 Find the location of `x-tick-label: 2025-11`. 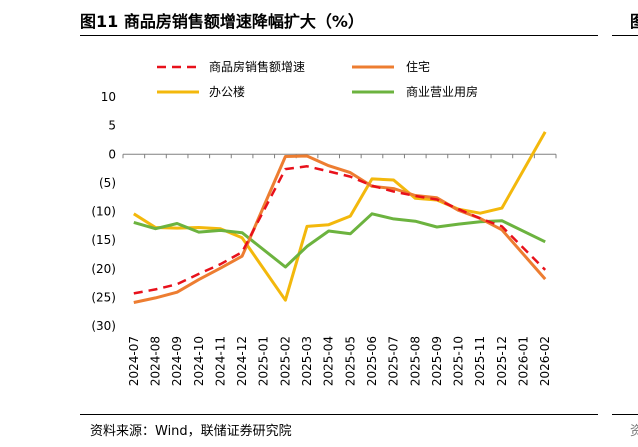

x-tick-label: 2025-11 is located at coordinates (480, 361).